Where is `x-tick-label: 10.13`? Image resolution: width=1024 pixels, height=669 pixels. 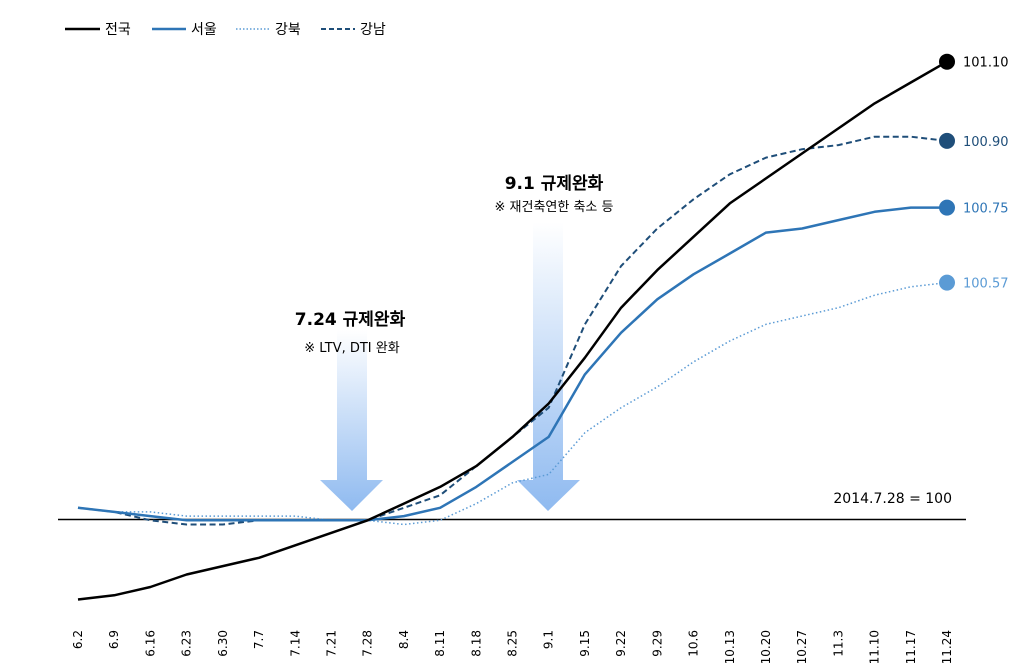
x-tick-label: 10.13 is located at coordinates (730, 647).